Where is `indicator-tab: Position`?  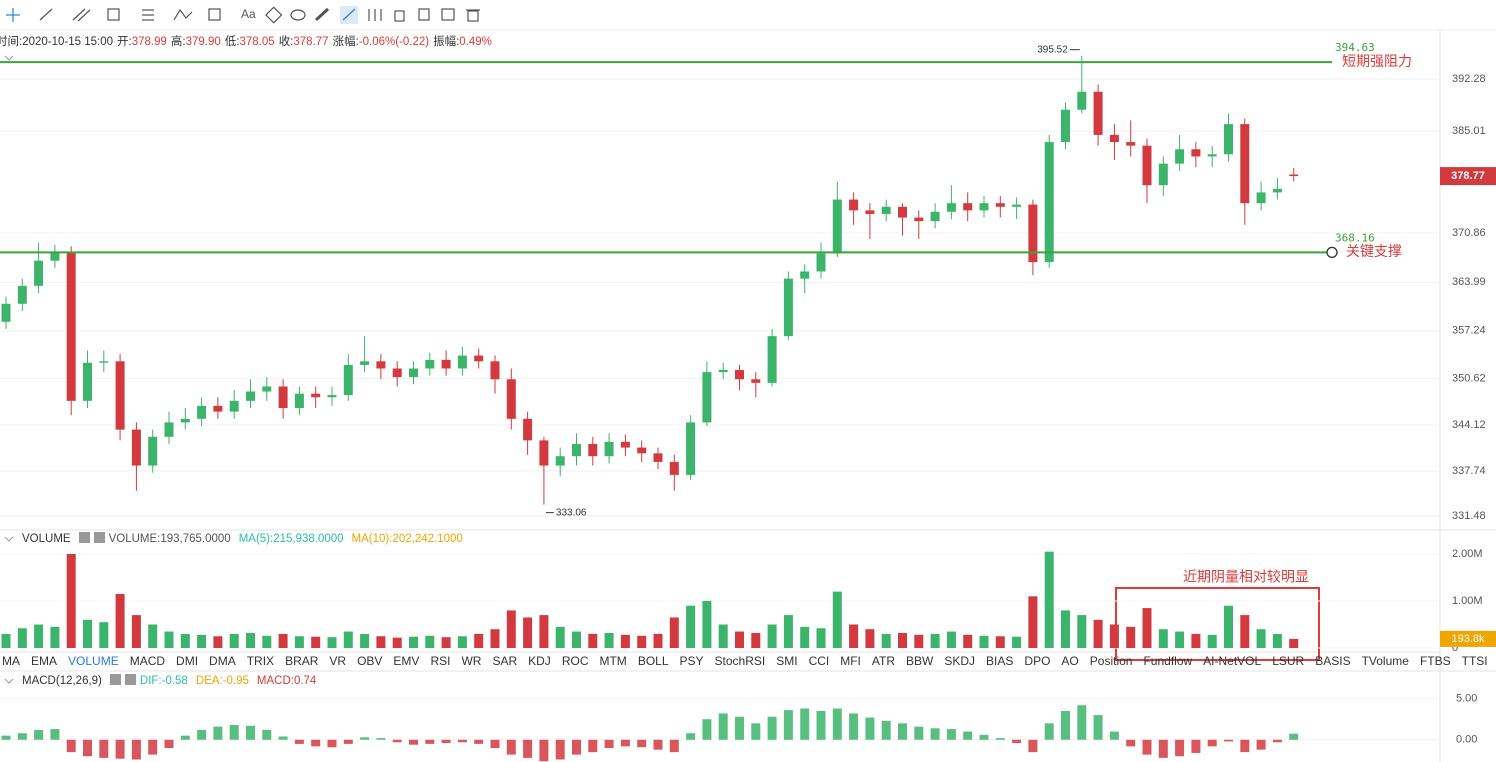 indicator-tab: Position is located at coordinates (1111, 661).